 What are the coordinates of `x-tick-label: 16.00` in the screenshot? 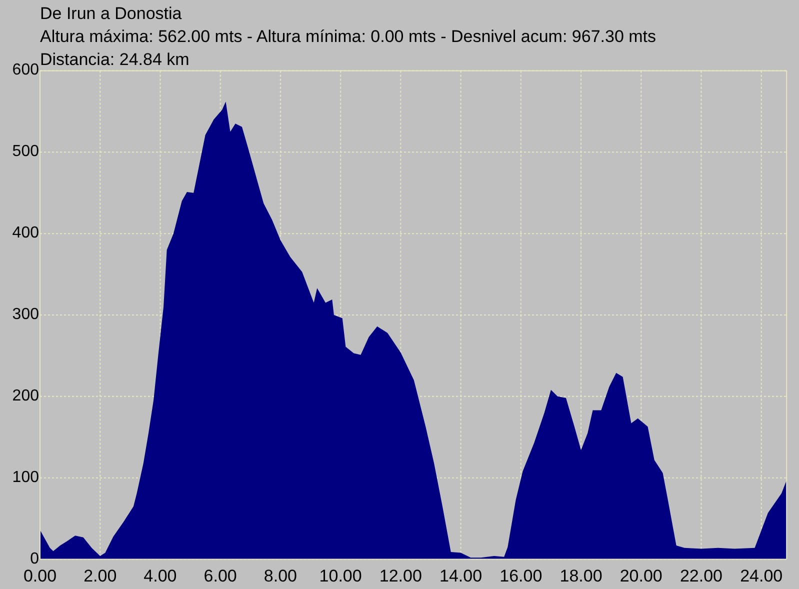 It's located at (521, 576).